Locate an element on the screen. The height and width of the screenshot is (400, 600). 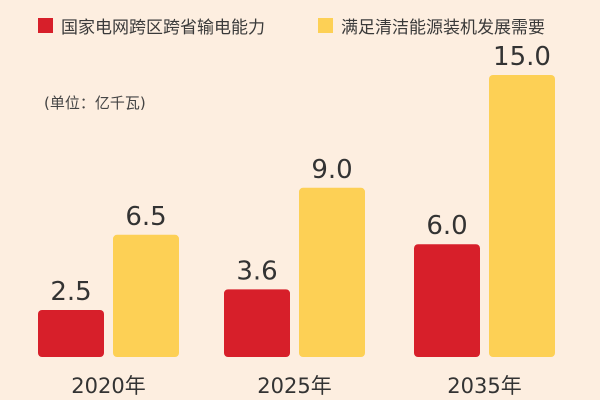
legend-swatch-yellow is located at coordinates (325, 25).